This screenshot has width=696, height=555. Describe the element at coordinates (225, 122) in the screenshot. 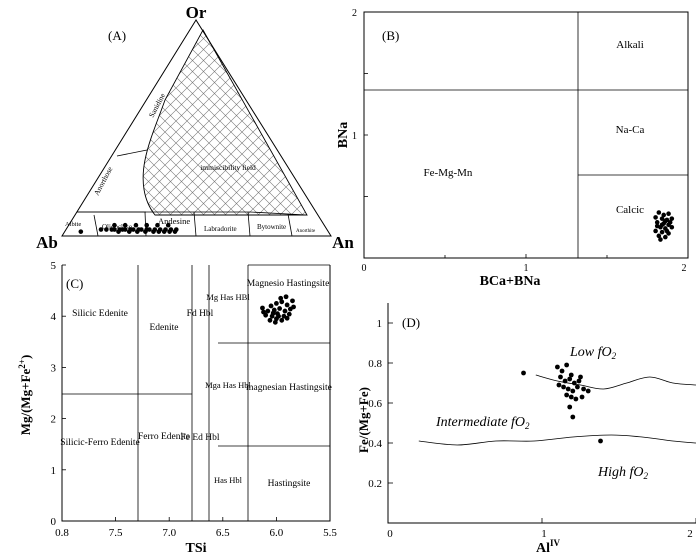

I see `immiscibility-region` at that location.